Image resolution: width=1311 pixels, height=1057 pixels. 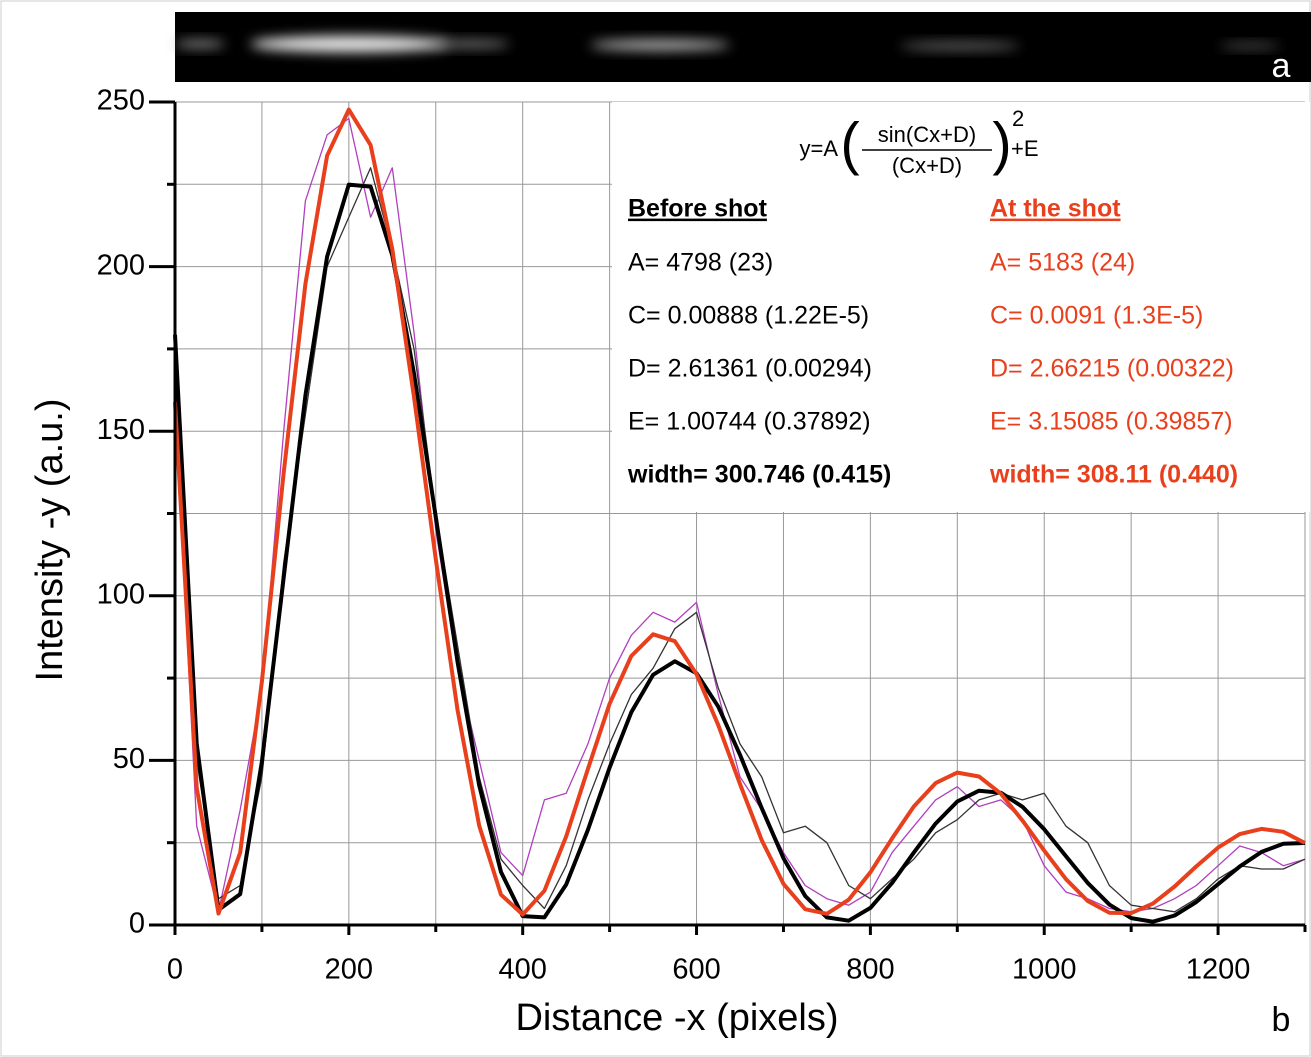 I want to click on fit-width: width= 300.746 (0.415), so click(x=759, y=475).